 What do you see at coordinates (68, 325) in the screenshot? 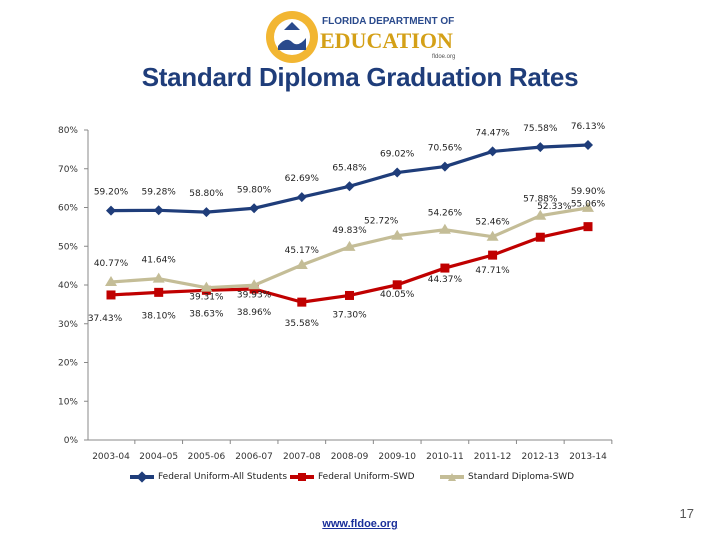
I see `y-tick-label: 30%` at bounding box center [68, 325].